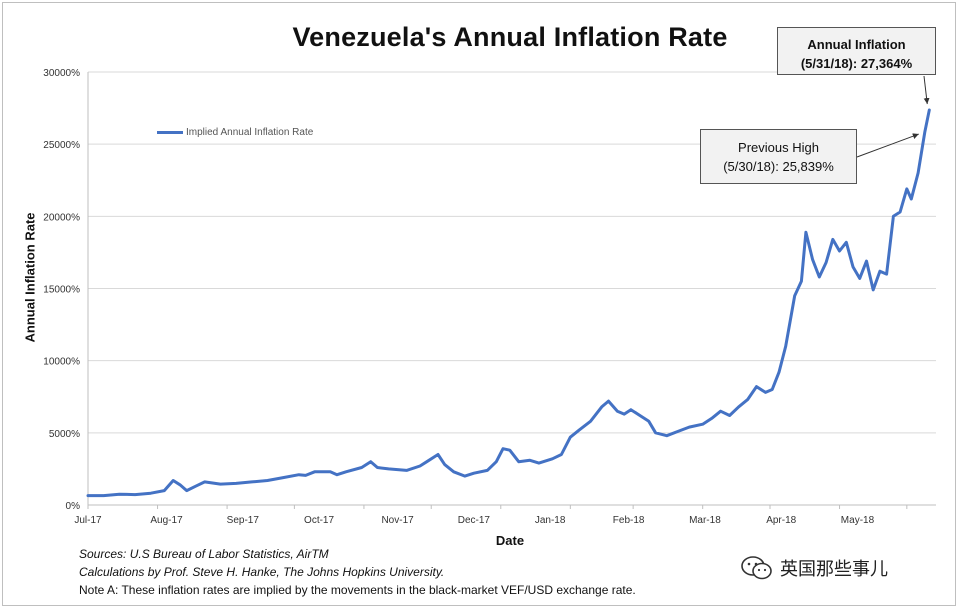  I want to click on watermark: 英国那些事儿, so click(814, 568).